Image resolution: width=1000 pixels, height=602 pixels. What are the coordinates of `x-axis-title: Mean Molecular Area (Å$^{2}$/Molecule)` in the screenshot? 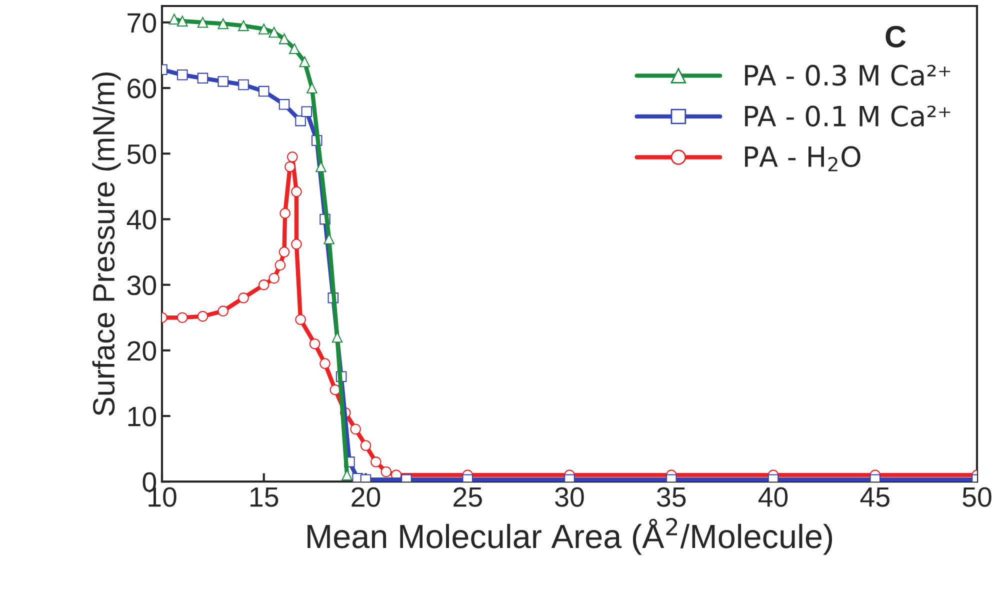 It's located at (570, 536).